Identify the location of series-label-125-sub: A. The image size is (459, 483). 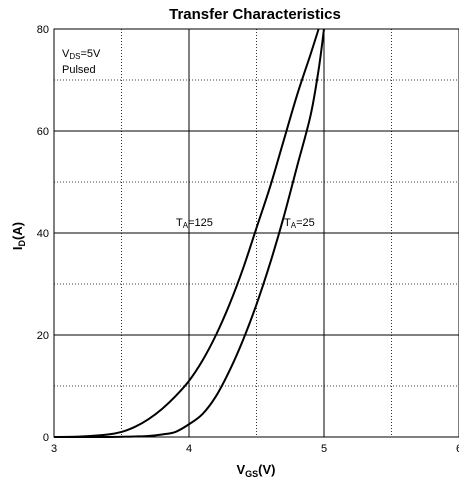
(186, 225).